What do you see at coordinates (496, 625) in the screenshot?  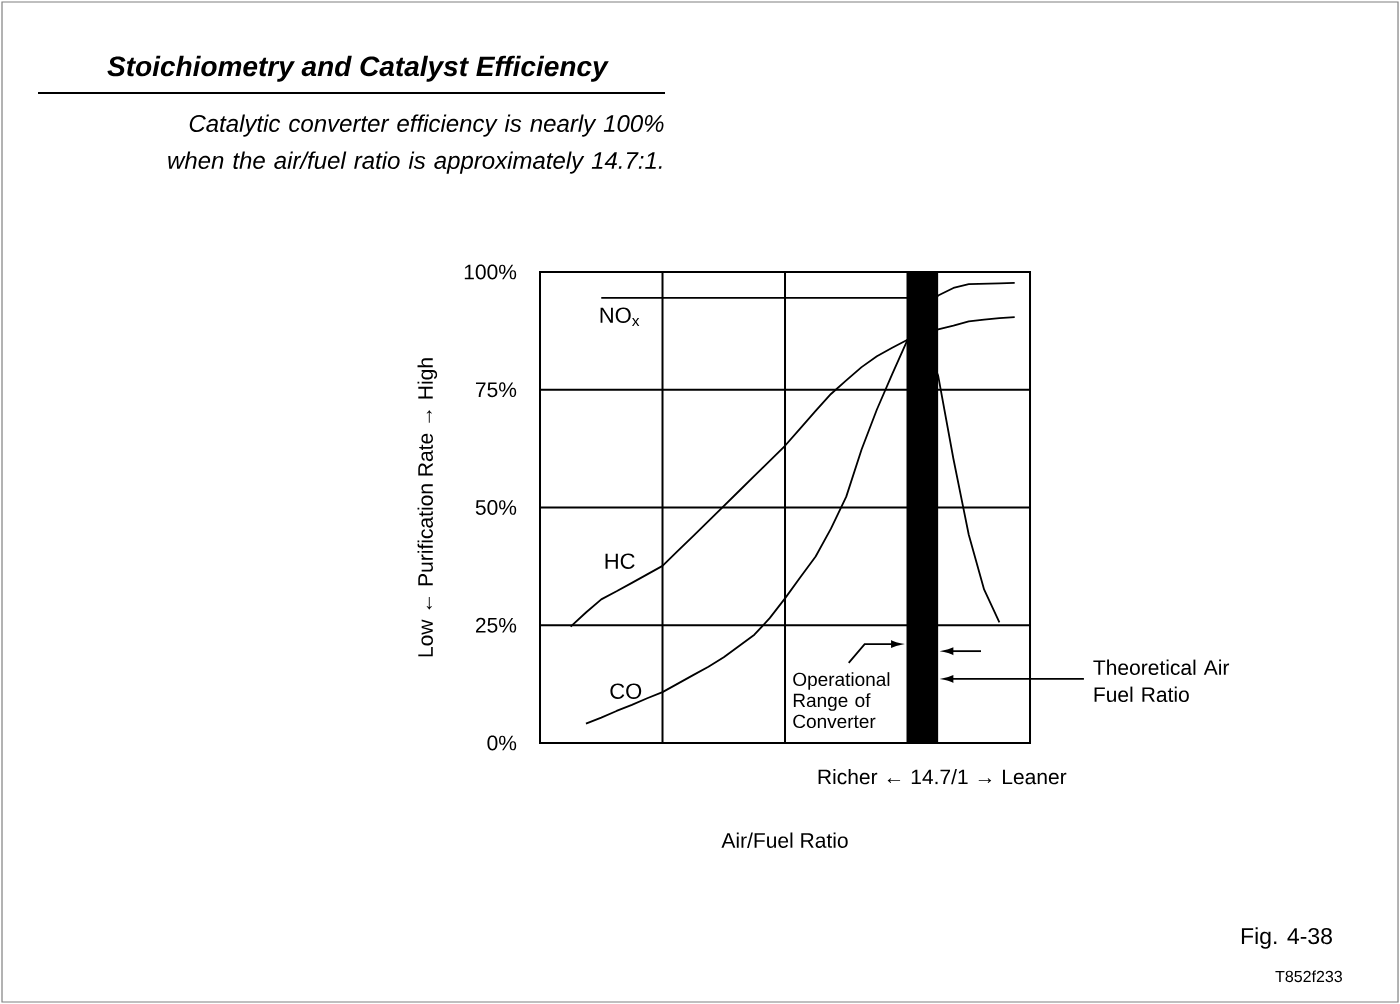 I see `y-tick-label: 25%` at bounding box center [496, 625].